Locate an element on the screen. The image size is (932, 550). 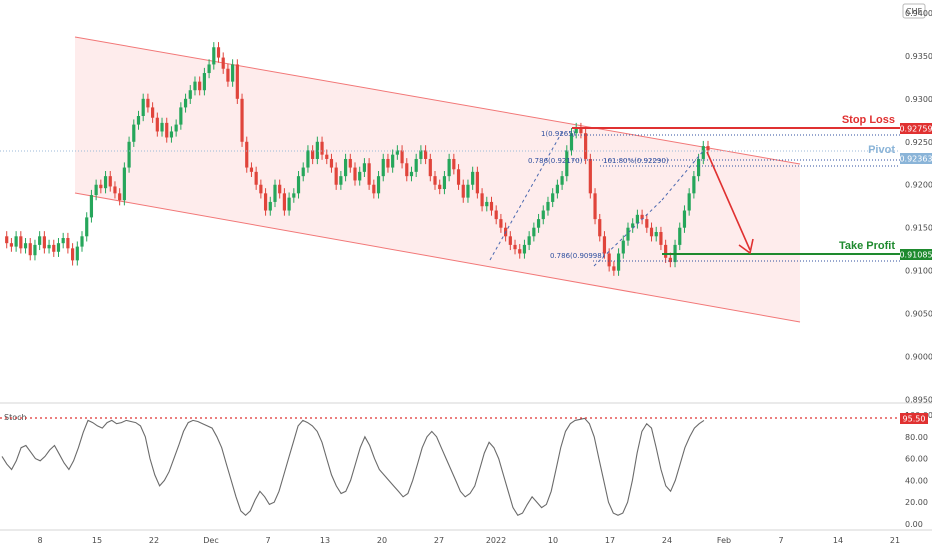
take-profit-label: Take Profit is located at coordinates (867, 246).